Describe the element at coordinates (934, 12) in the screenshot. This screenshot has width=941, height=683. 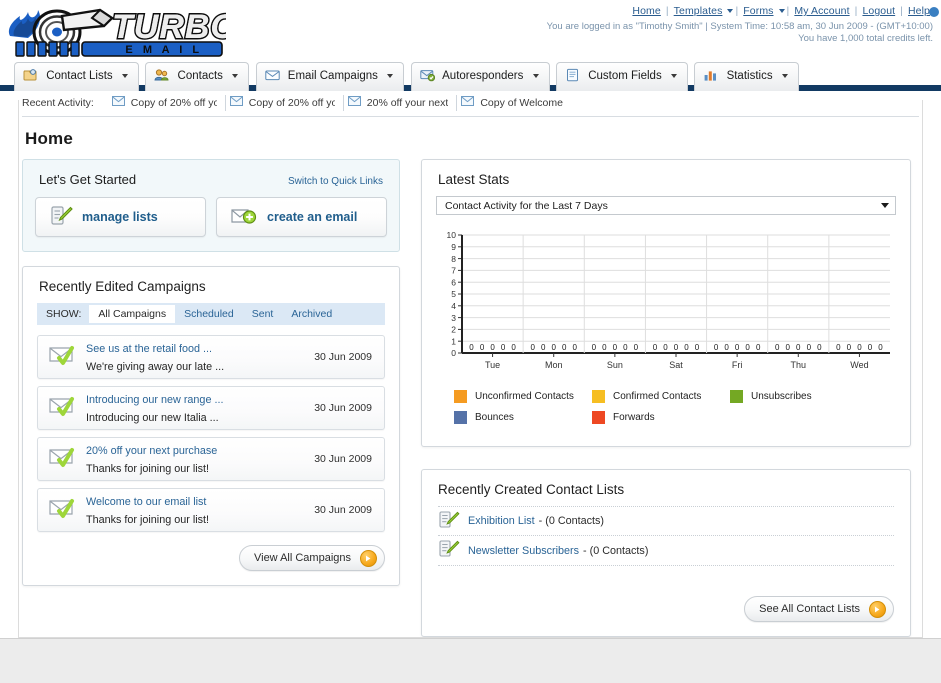
I see `help-indicator-icon` at that location.